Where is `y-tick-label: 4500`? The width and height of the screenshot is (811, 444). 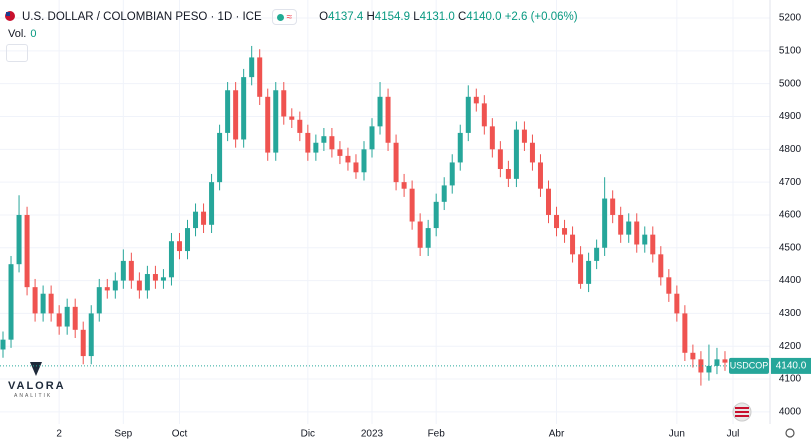 y-tick-label: 4500 is located at coordinates (790, 247).